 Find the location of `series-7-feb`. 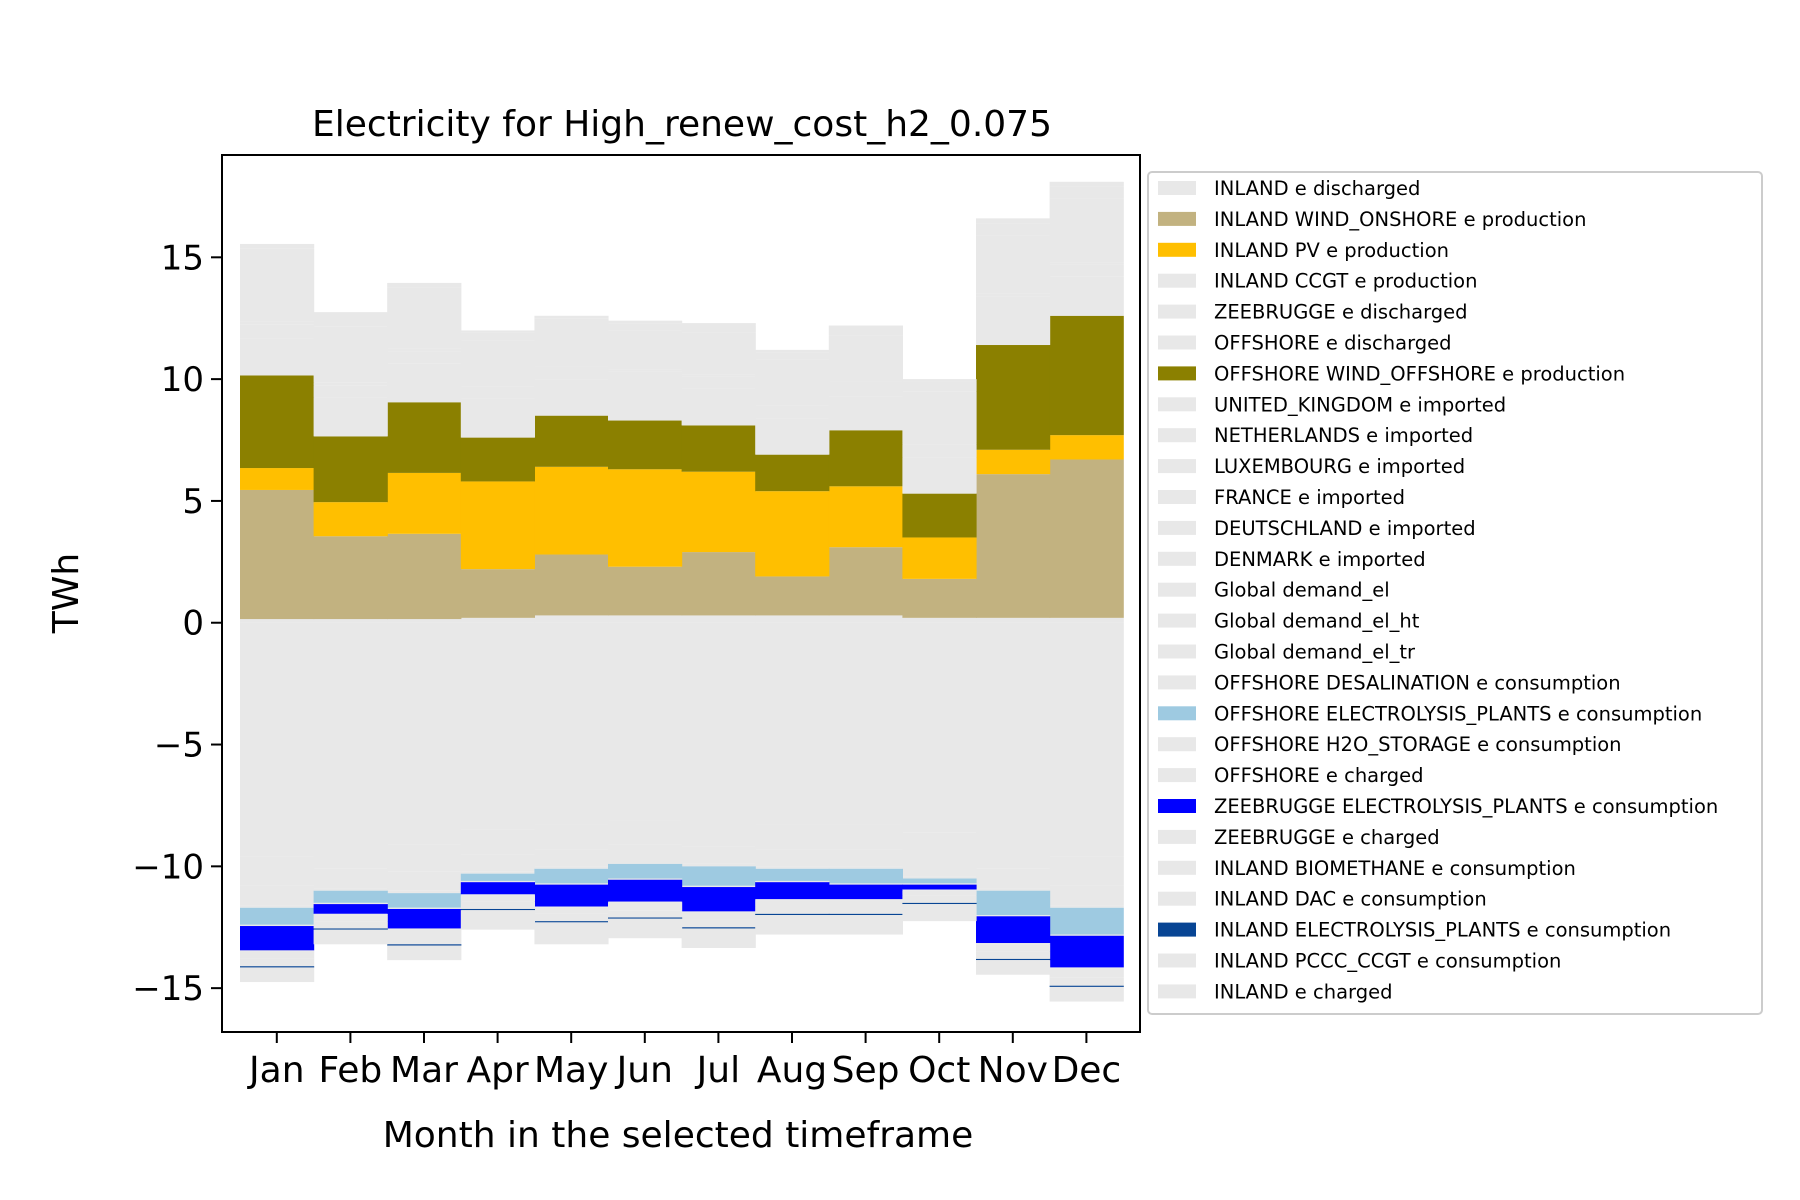

series-7-feb is located at coordinates (350, 417).